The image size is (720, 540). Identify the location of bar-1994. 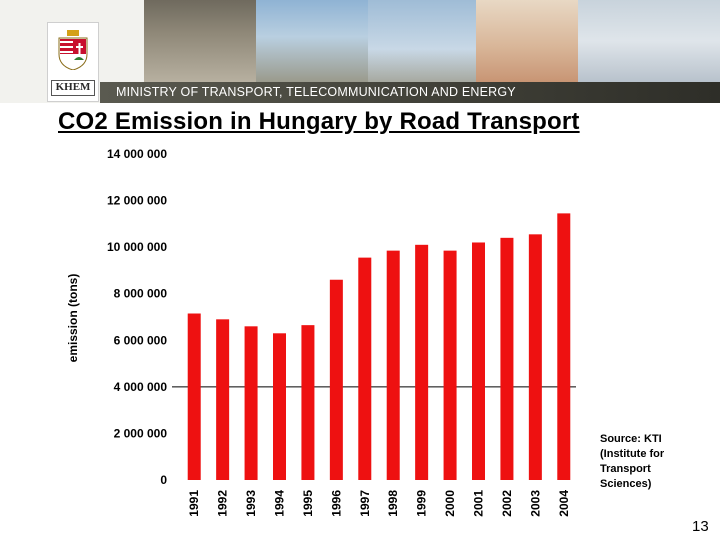
(279, 406).